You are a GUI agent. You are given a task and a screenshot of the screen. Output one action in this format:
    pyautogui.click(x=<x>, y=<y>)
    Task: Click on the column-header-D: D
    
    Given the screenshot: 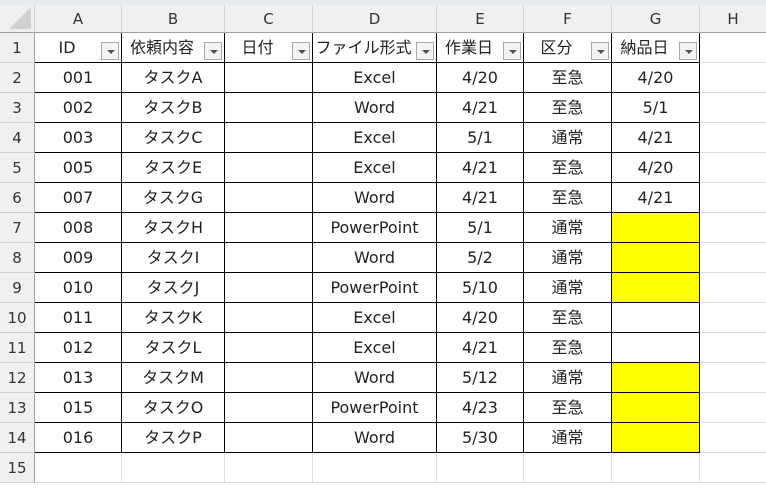 What is the action you would take?
    pyautogui.click(x=375, y=19)
    